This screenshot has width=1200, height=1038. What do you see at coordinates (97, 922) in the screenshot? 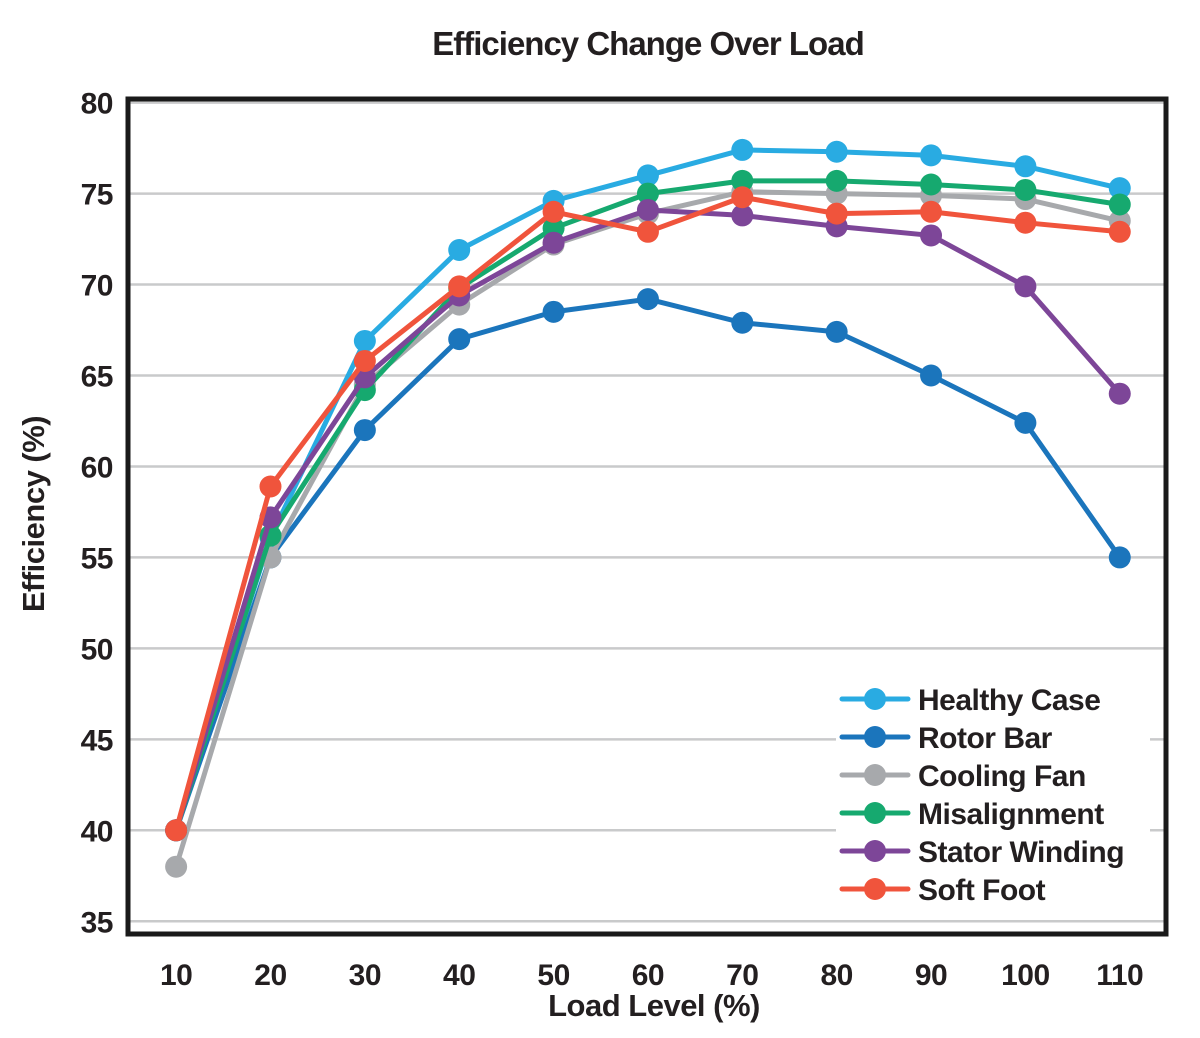
I see `y-tick-label-35: 35` at bounding box center [97, 922].